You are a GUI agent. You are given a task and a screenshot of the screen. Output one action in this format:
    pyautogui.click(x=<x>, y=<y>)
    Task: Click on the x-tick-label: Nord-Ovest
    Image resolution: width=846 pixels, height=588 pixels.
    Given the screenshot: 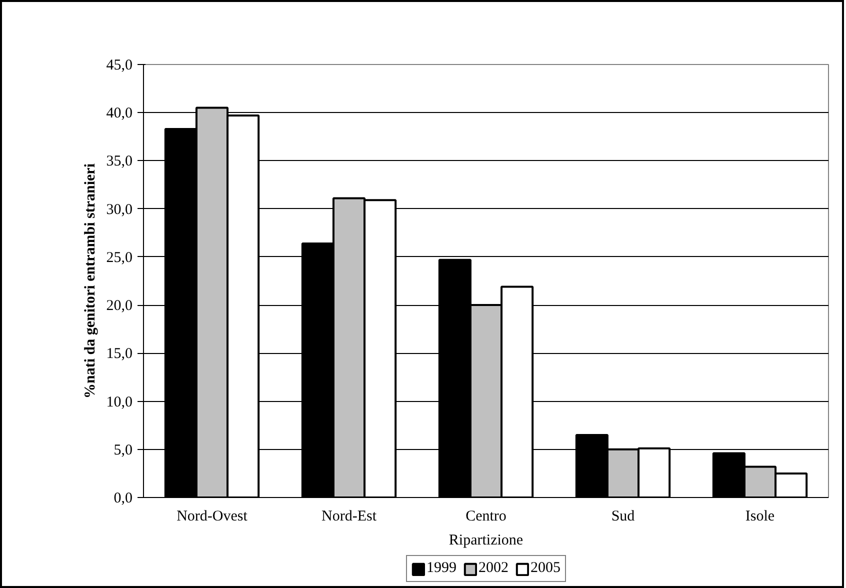 What is the action you would take?
    pyautogui.click(x=212, y=516)
    